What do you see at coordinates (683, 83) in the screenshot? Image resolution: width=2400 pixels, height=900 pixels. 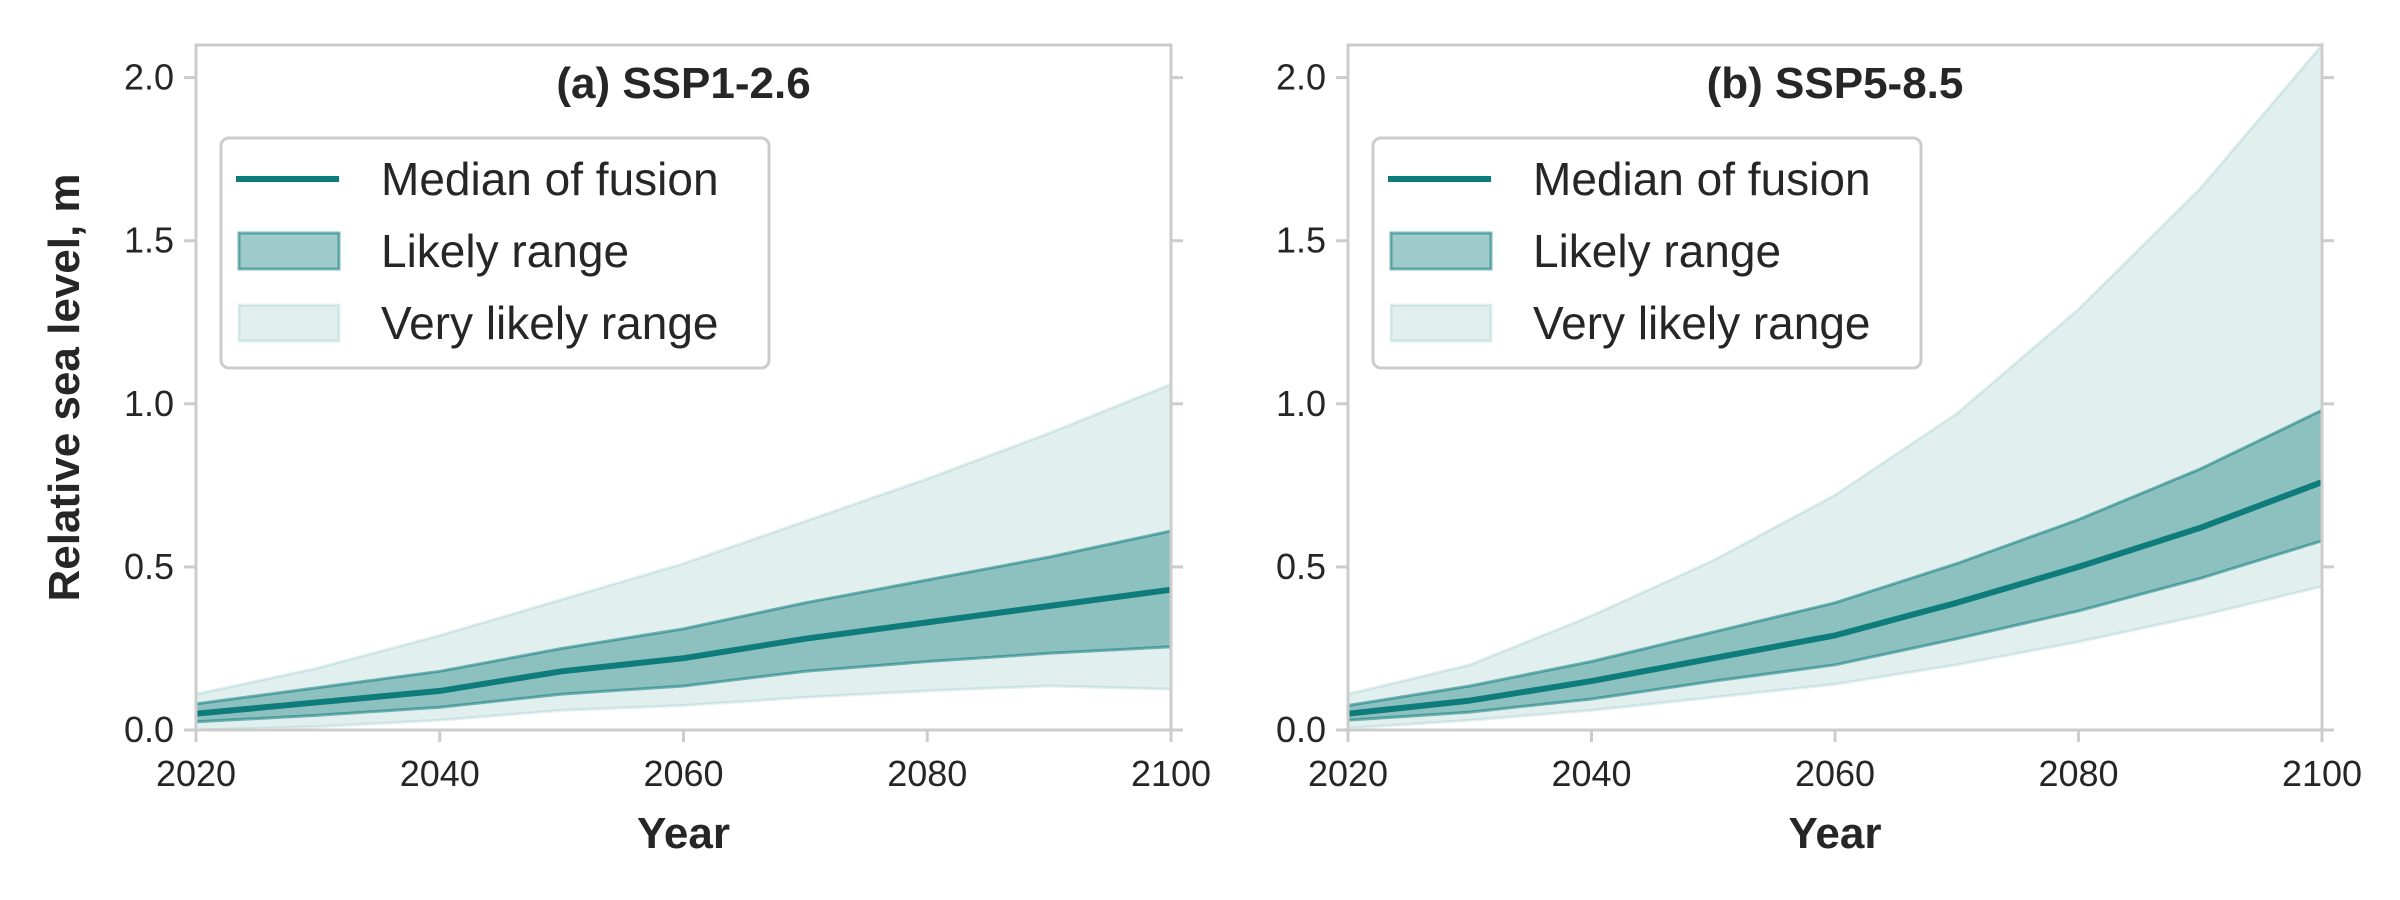 I see `panel-title: (a) SSP1-2.6` at bounding box center [683, 83].